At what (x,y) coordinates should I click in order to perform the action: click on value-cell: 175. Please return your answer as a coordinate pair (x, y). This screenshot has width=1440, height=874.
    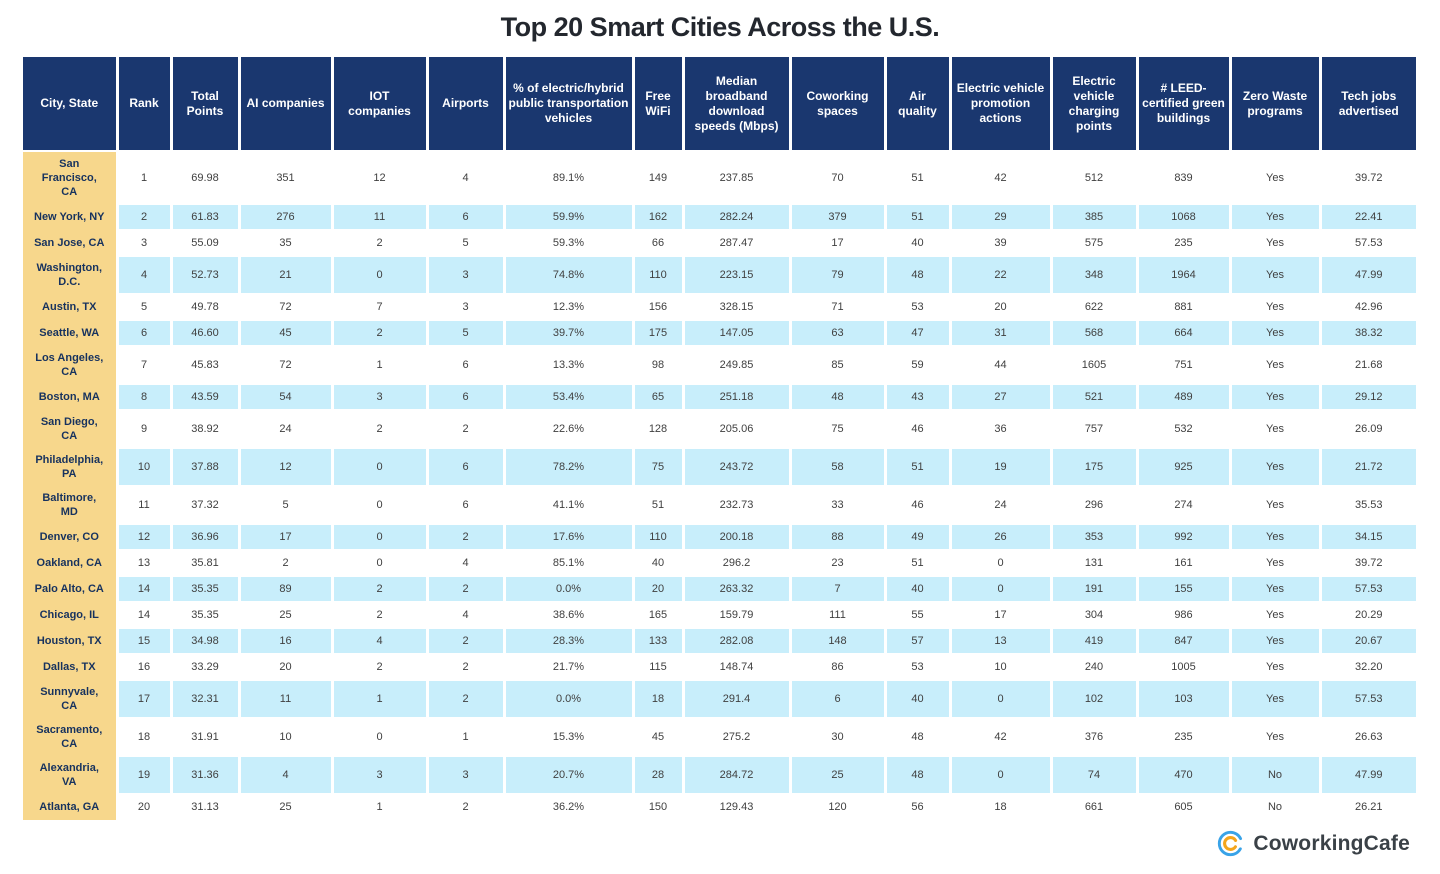
    Looking at the image, I should click on (659, 333).